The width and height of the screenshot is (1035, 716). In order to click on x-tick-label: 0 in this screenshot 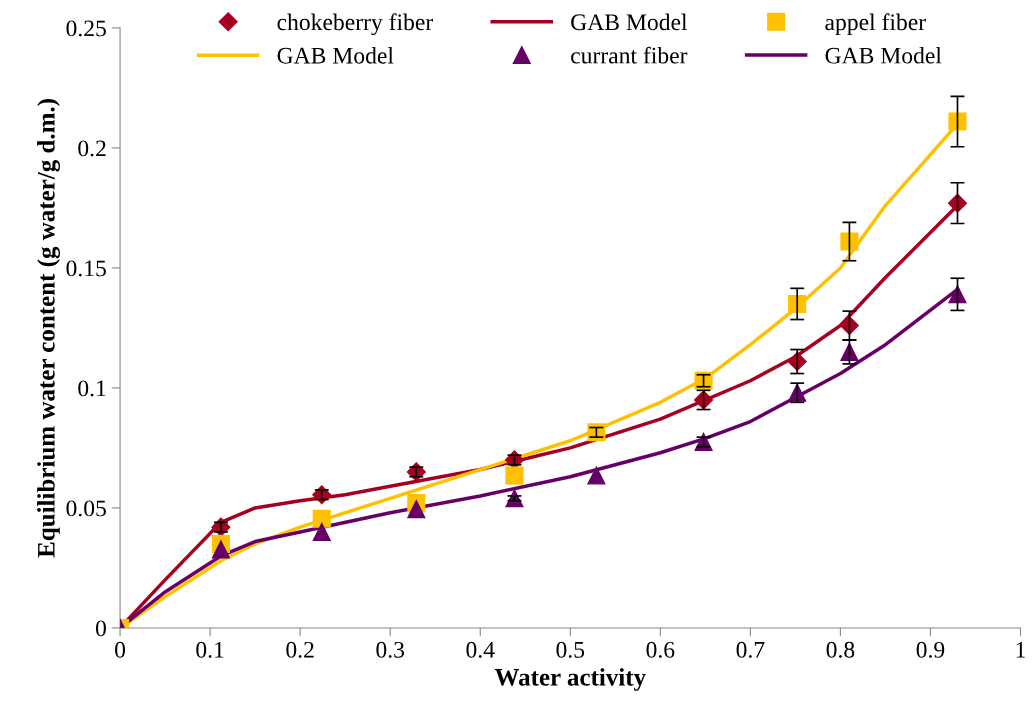, I will do `click(120, 649)`.